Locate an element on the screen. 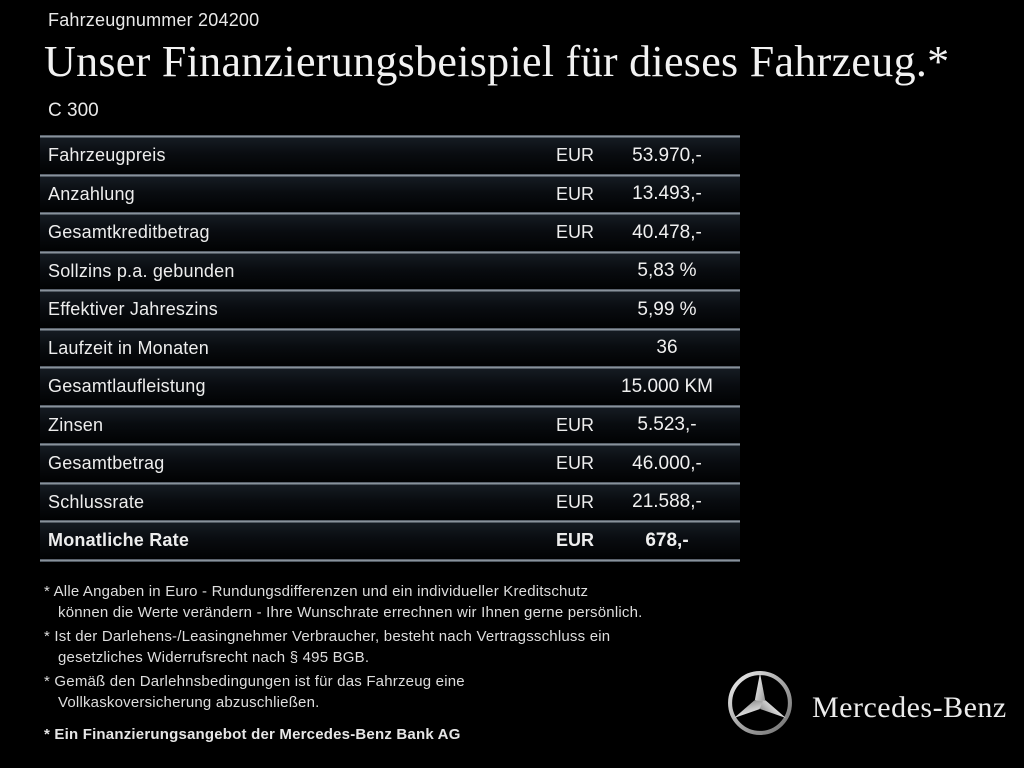 The image size is (1024, 768). table-row: Gesamtkreditbetrag EUR 40.478,- is located at coordinates (390, 233).